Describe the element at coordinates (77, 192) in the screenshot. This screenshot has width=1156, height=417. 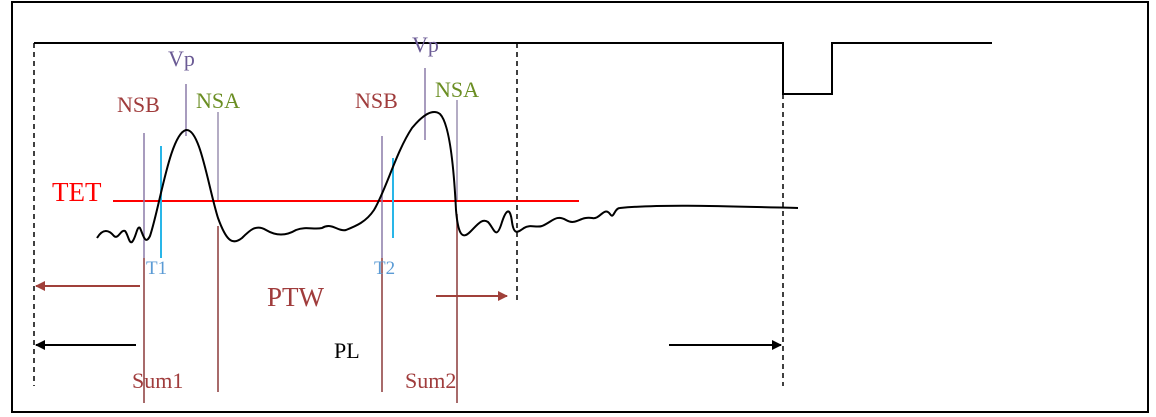
I see `tet-label: TET` at that location.